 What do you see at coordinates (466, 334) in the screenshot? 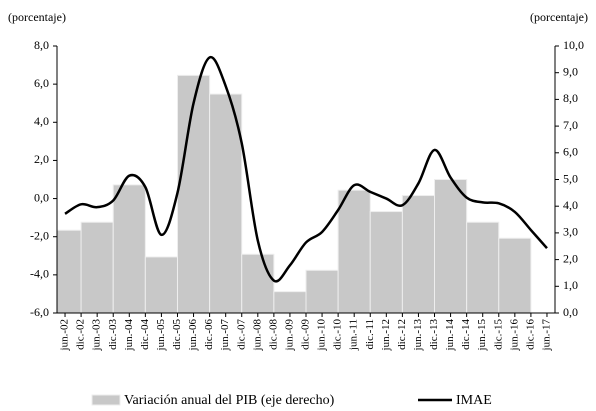
I see `x-tick-label: dic.-14` at bounding box center [466, 334].